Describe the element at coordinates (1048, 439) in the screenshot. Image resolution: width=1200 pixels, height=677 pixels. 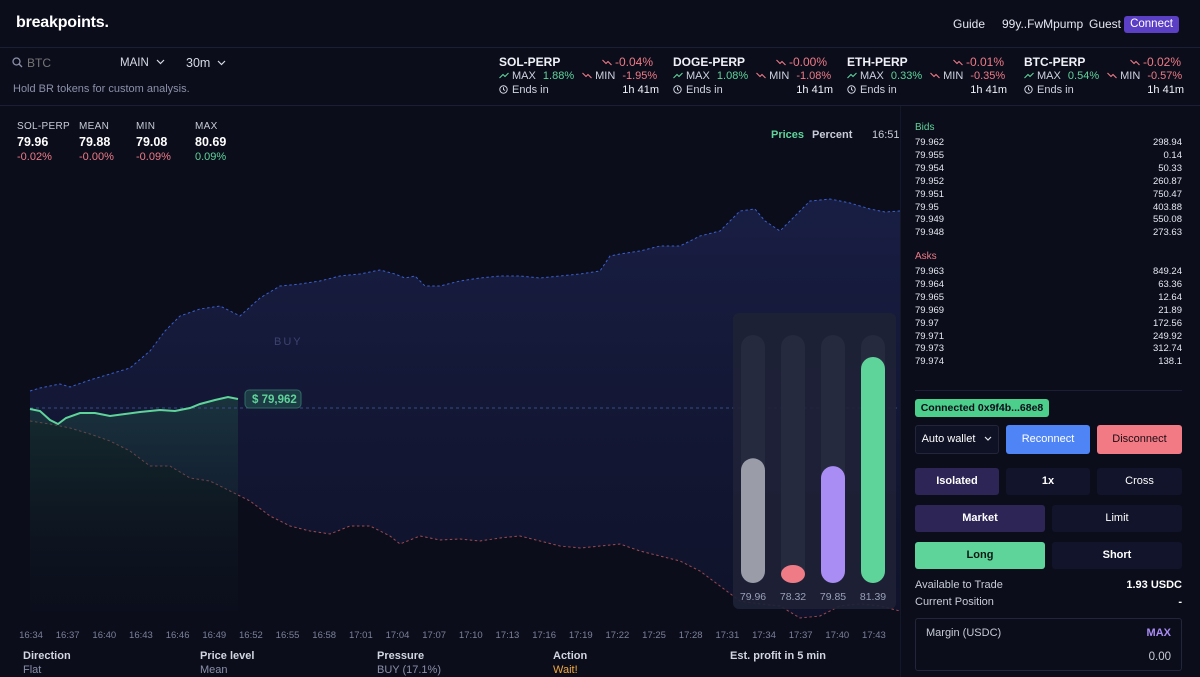
I see `reconnect-button: Reconnect` at that location.